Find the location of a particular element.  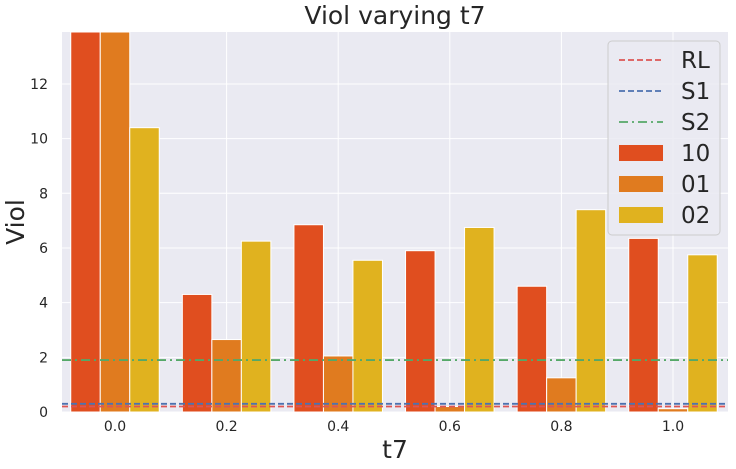

y-tick-label: 0 is located at coordinates (43, 413).